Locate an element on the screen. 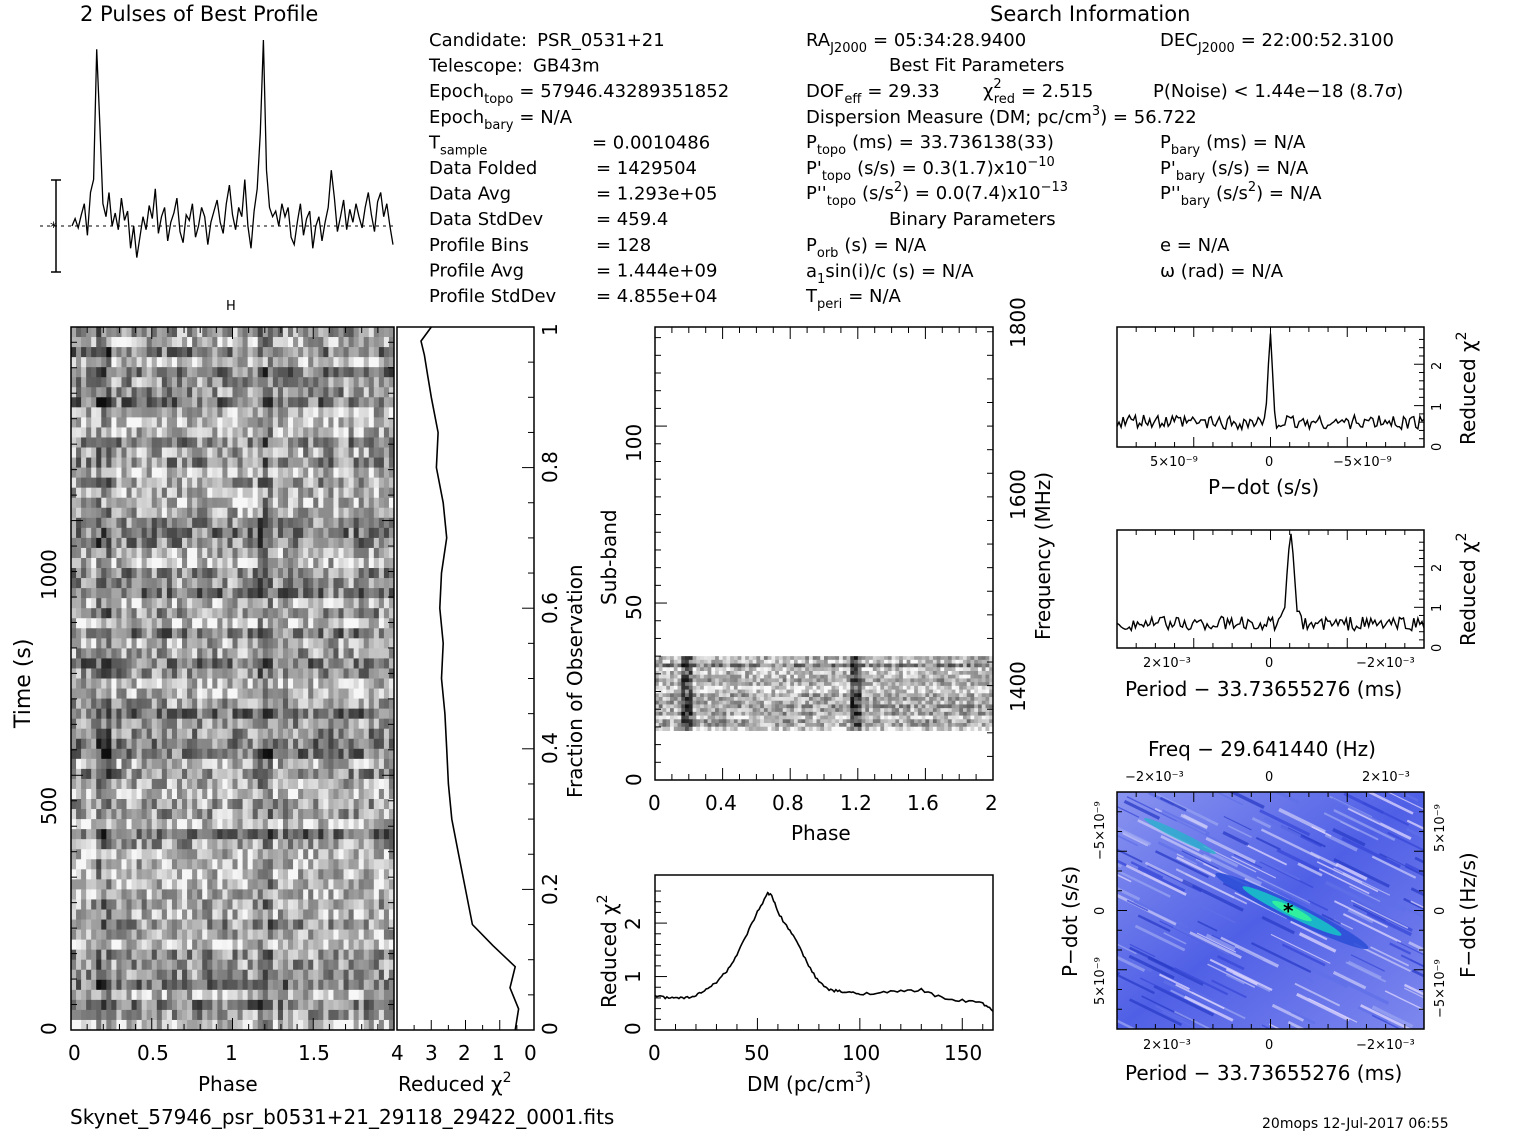 This screenshot has height=1133, width=1517. info-label: Profile Avg = 1.444e+09 is located at coordinates (573, 270).